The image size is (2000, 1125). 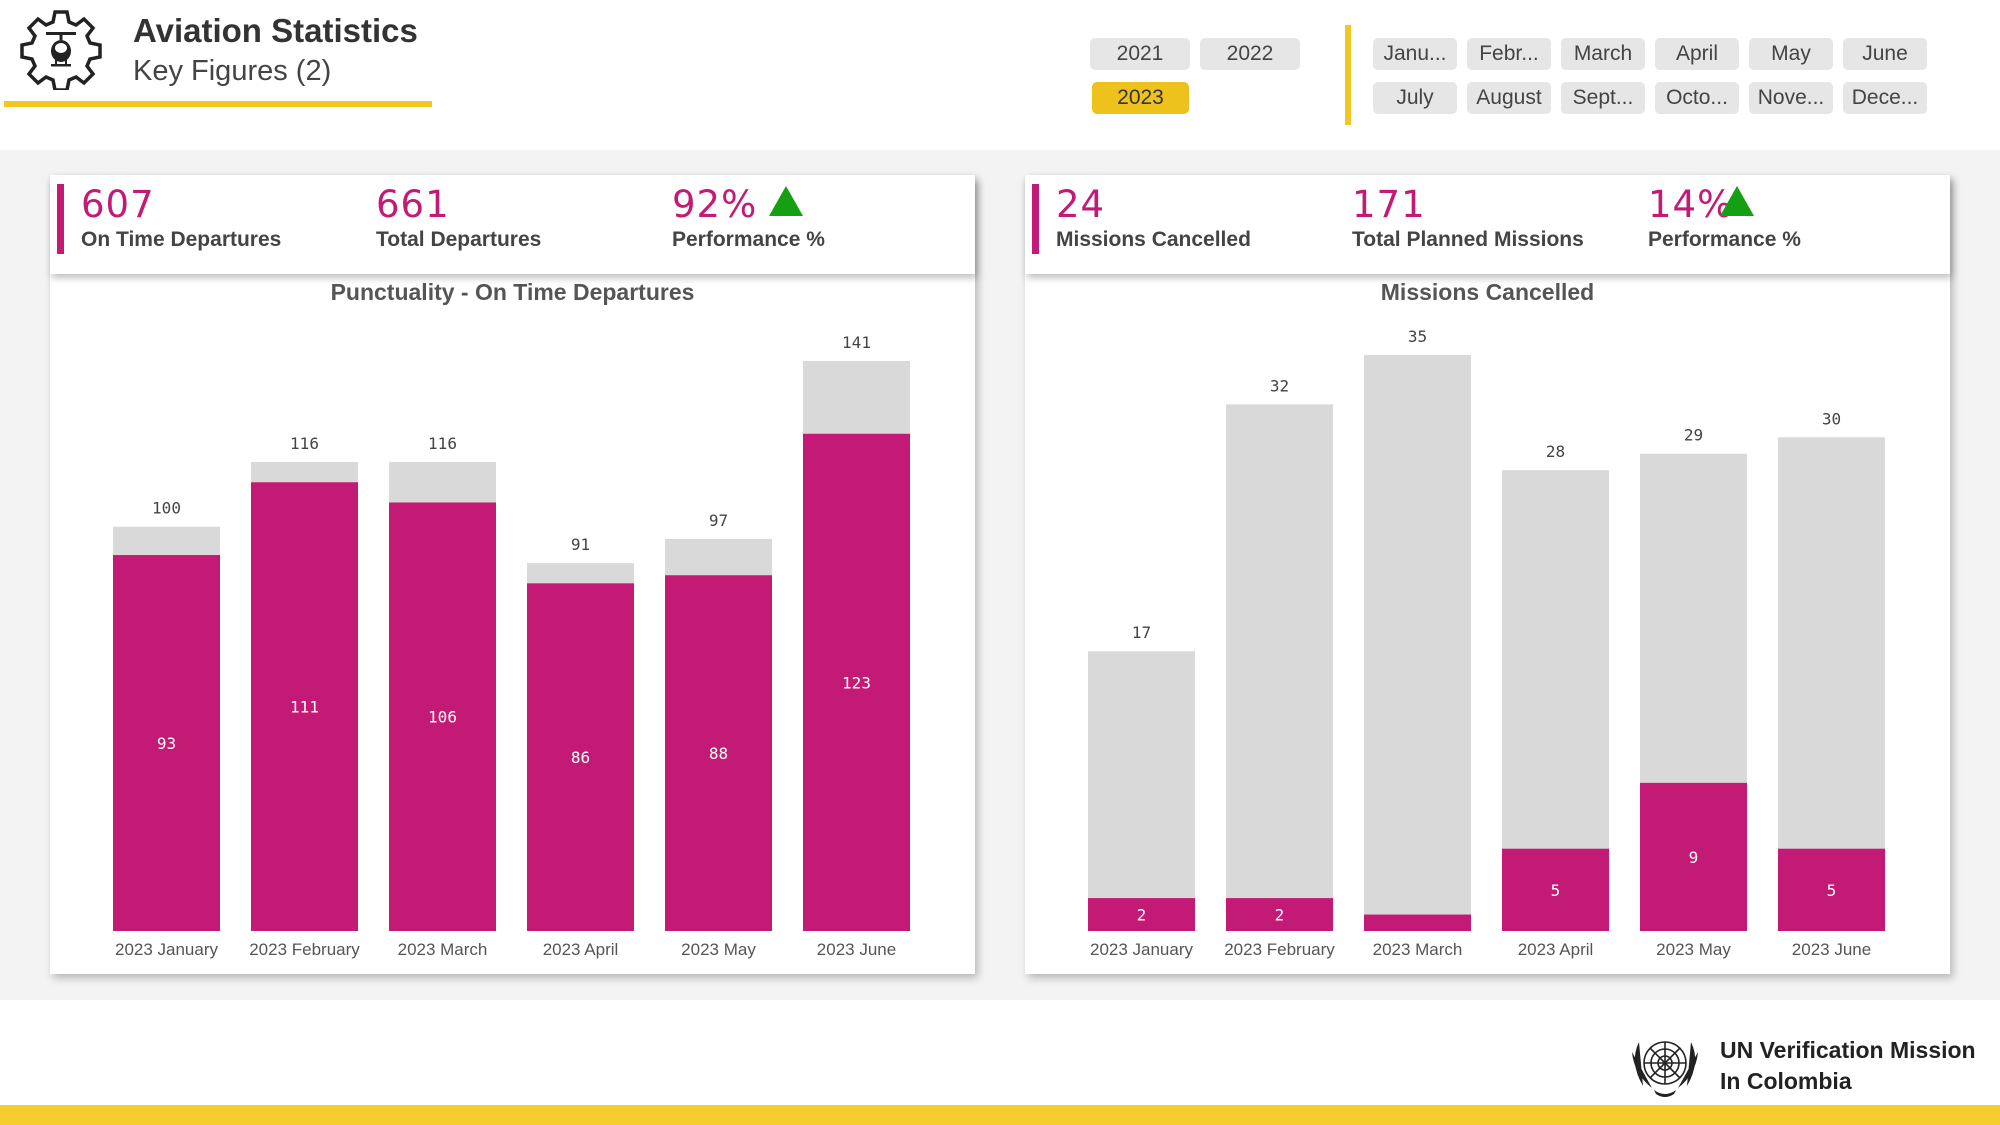 I want to click on kpi-performance: 92% Performance %, so click(x=748, y=217).